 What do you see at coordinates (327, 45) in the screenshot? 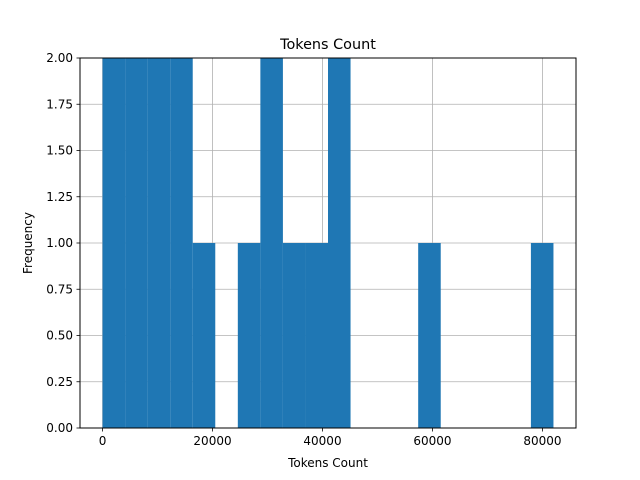
I see `chart-title: Tokens Count` at bounding box center [327, 45].